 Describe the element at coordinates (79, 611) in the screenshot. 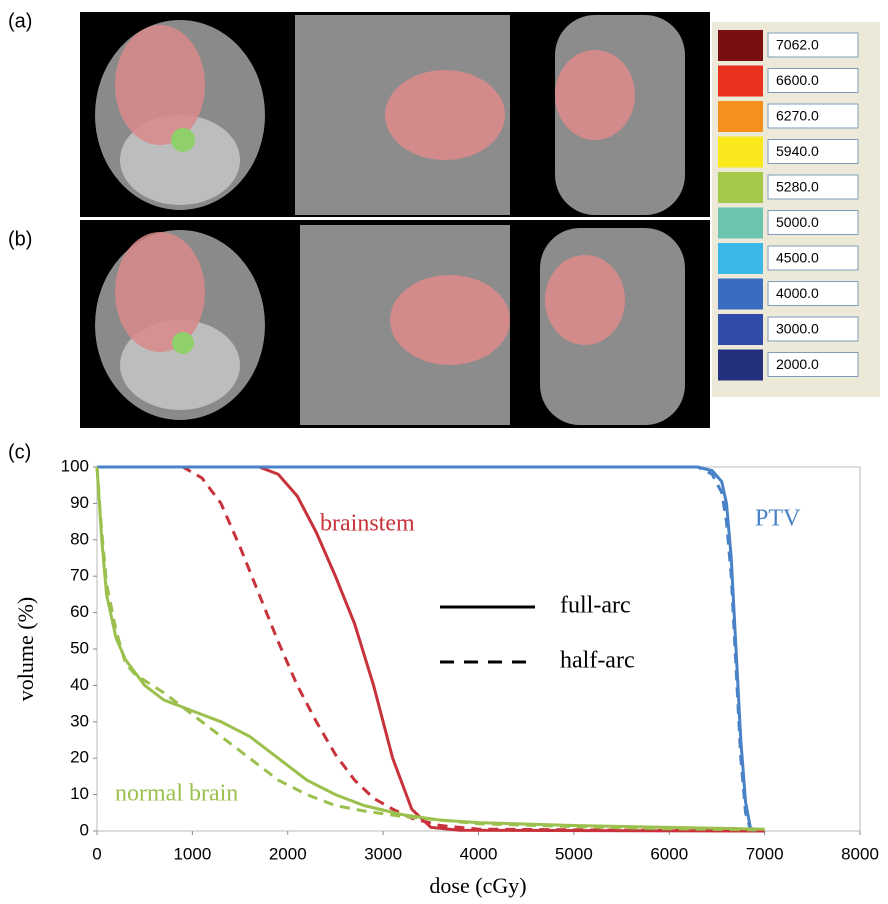

I see `y-tick-label: 60` at that location.